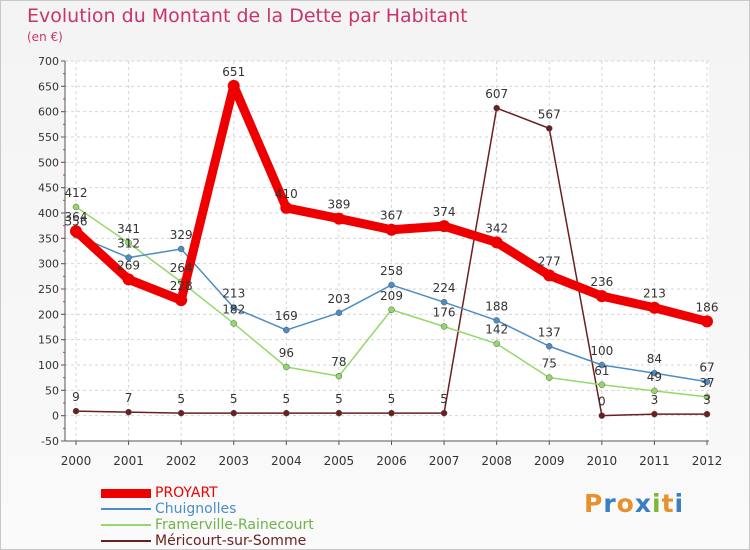  I want to click on data-label: 67, so click(706, 368).